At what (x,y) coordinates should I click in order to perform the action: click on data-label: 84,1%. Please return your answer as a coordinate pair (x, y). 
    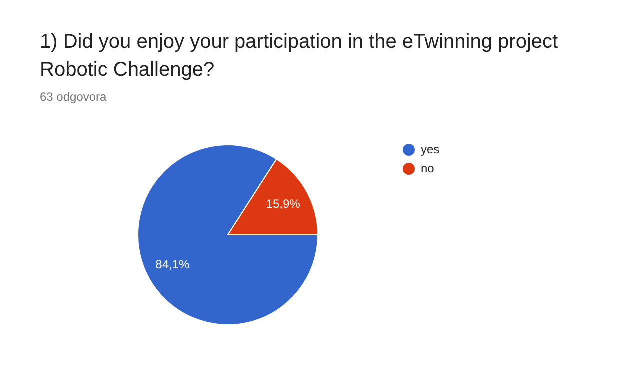
    Looking at the image, I should click on (173, 264).